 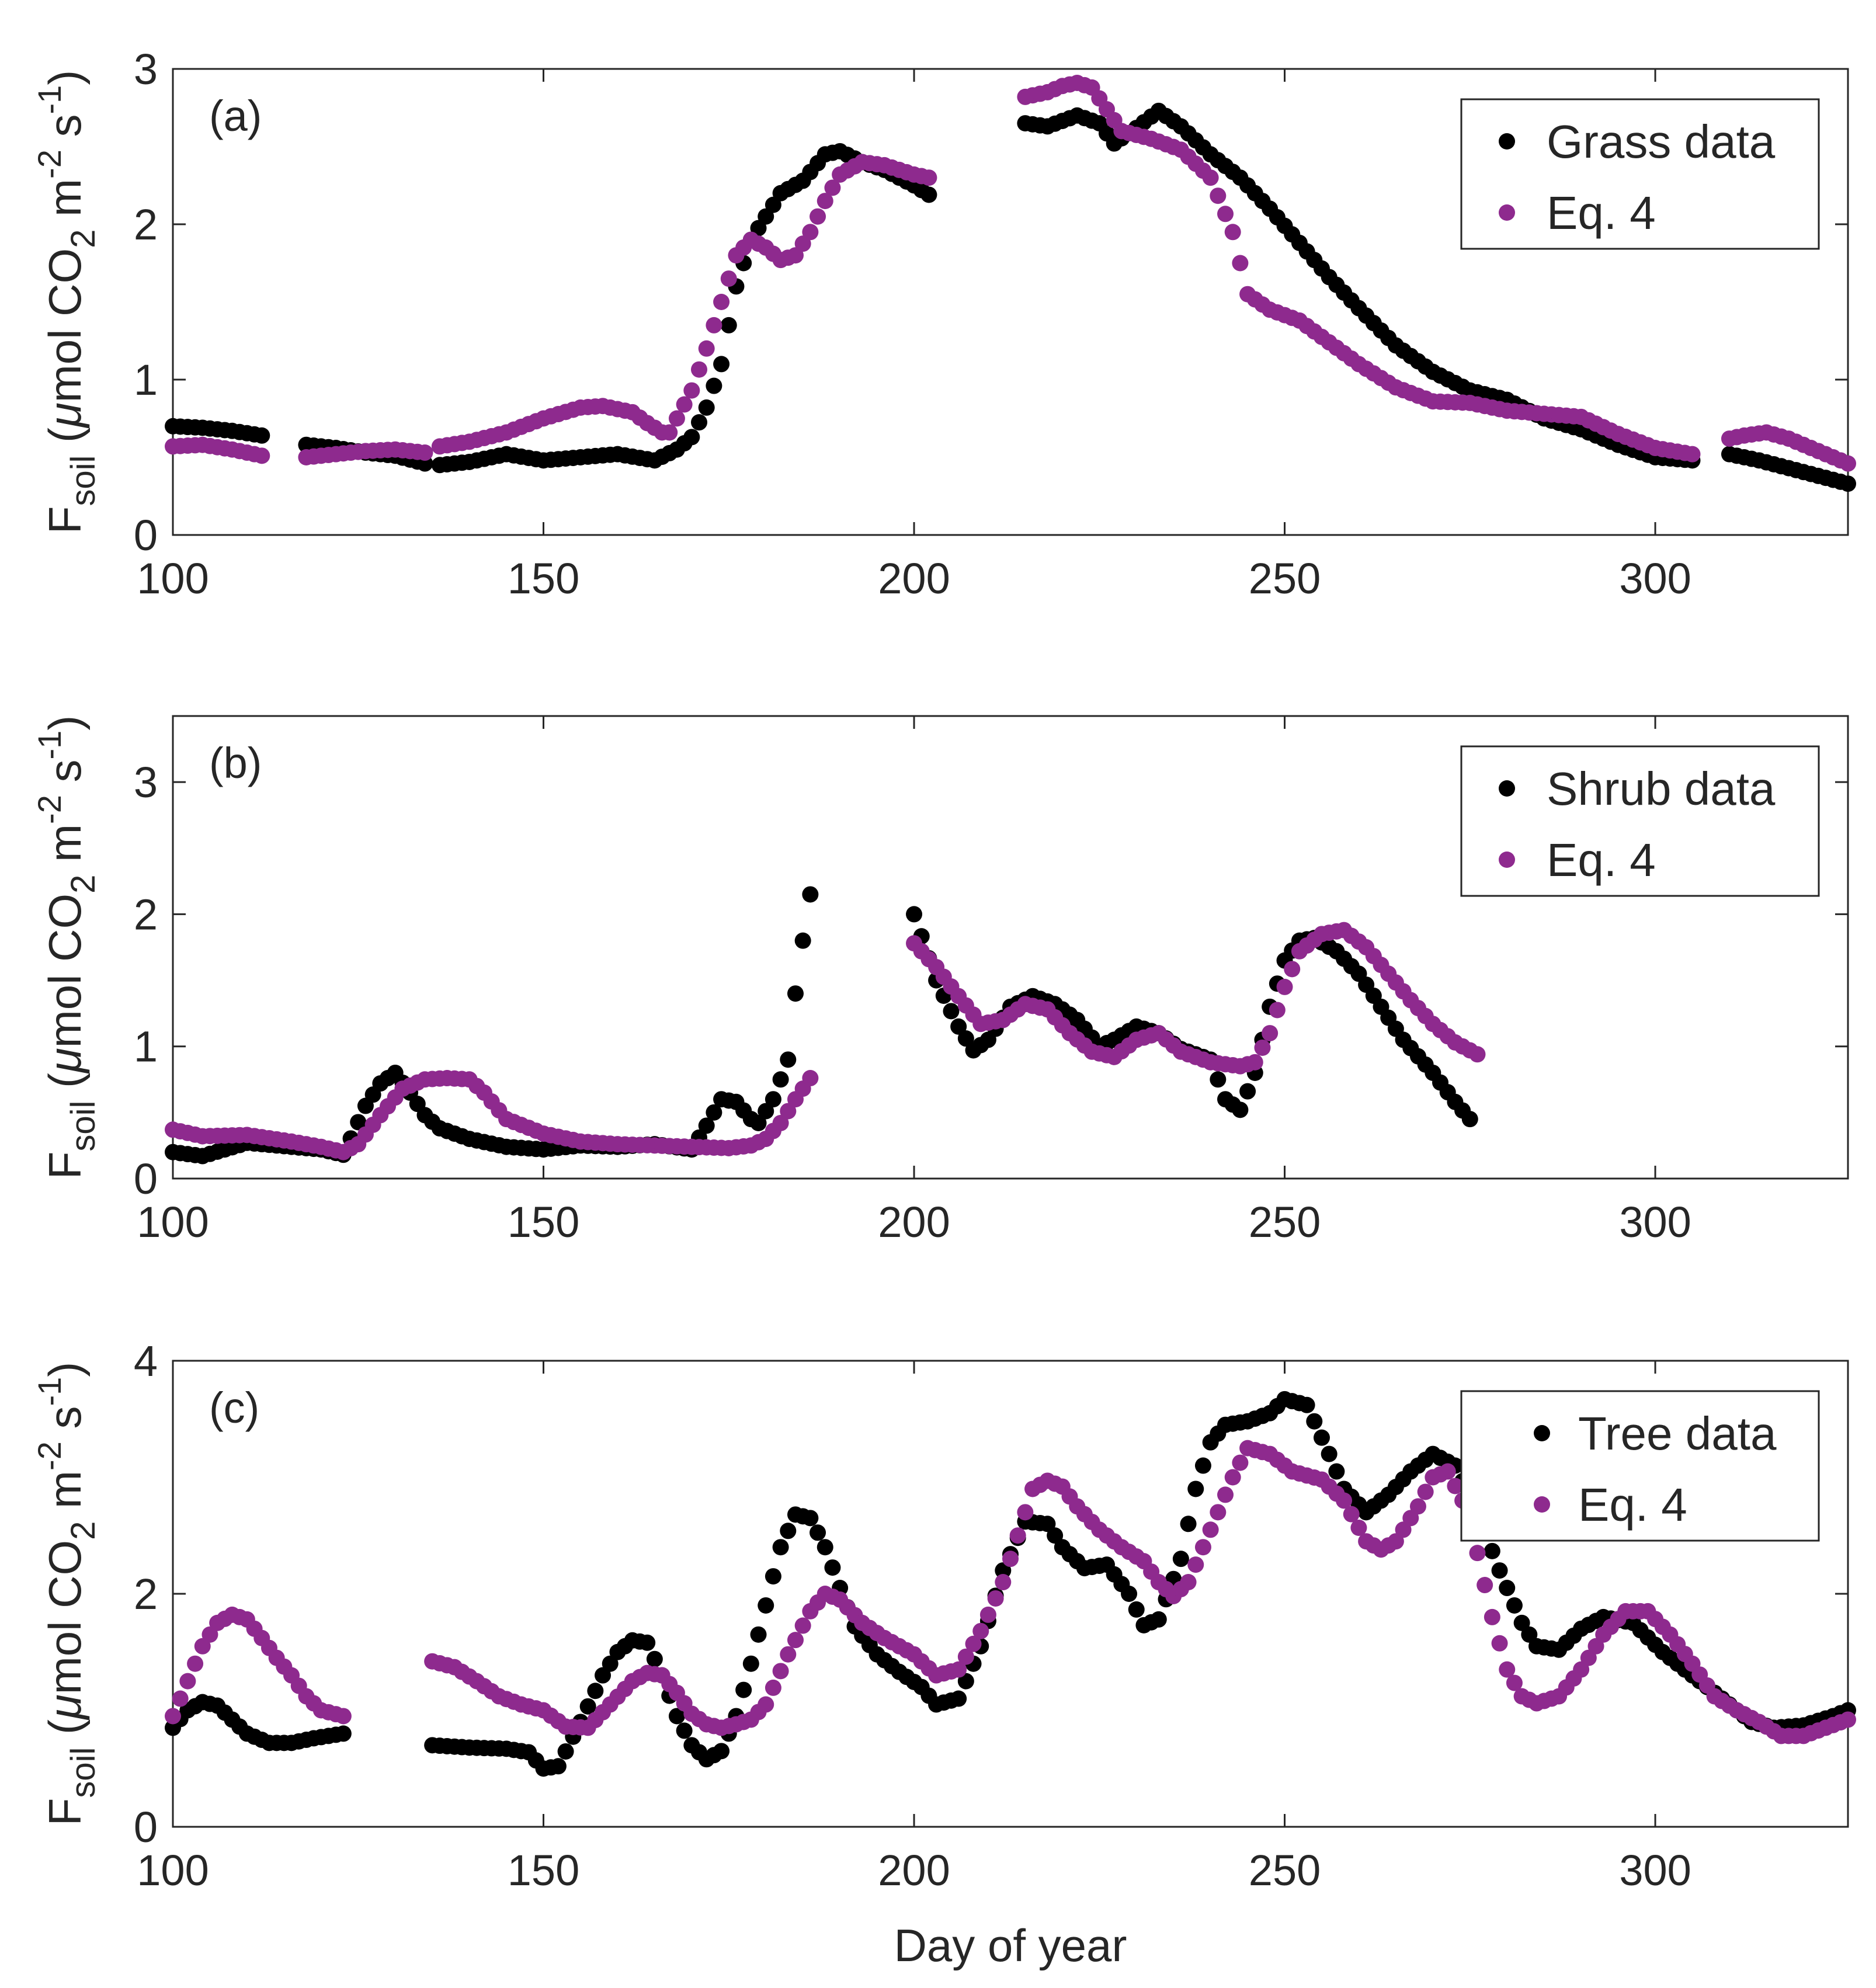 I want to click on legend-marker-model, so click(x=1542, y=1505).